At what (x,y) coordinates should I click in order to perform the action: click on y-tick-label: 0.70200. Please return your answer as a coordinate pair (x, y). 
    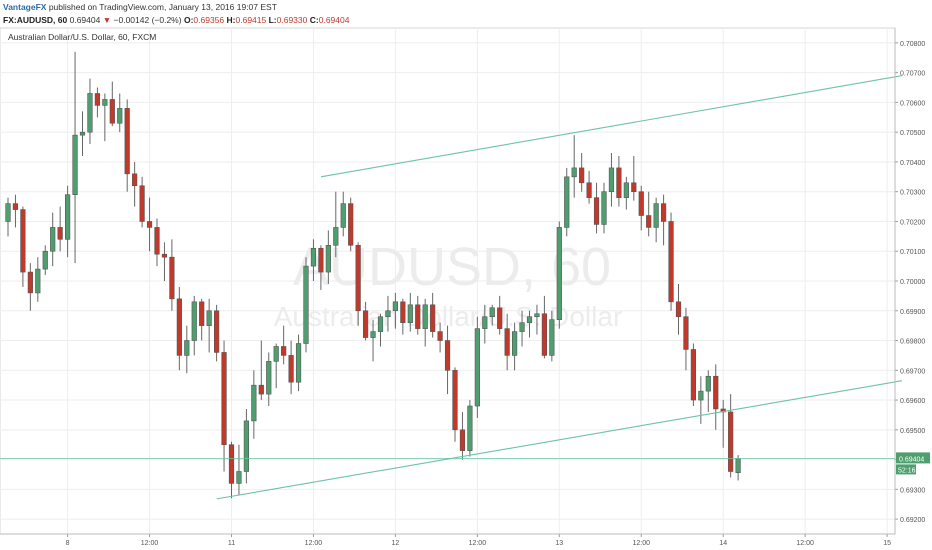
    Looking at the image, I should click on (912, 222).